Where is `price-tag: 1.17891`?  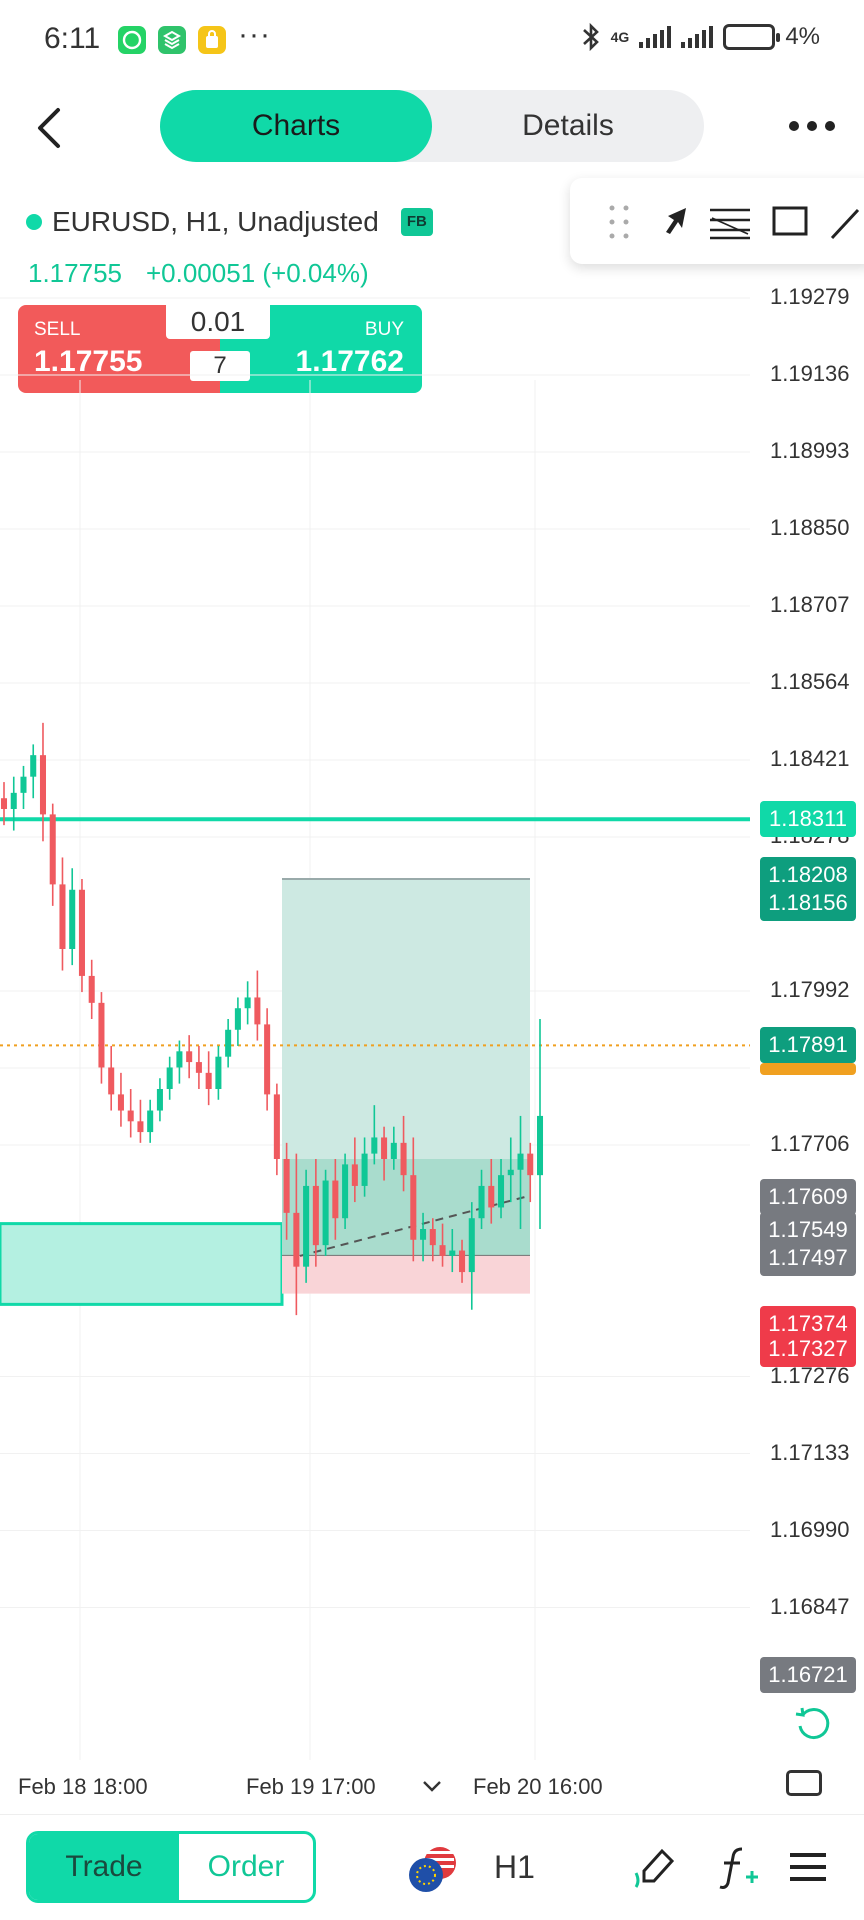
price-tag: 1.17891 is located at coordinates (808, 1045).